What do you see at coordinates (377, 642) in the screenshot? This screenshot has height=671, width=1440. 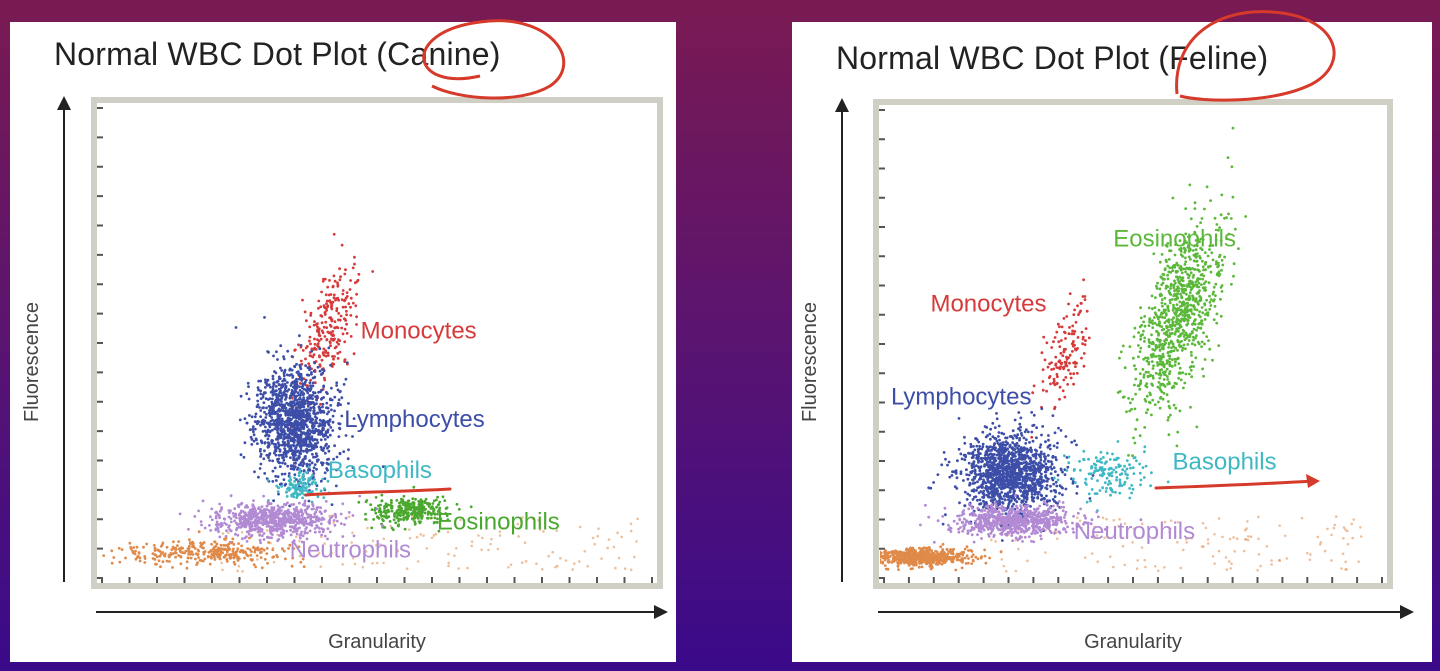 I see `x-axis-label: Granularity` at bounding box center [377, 642].